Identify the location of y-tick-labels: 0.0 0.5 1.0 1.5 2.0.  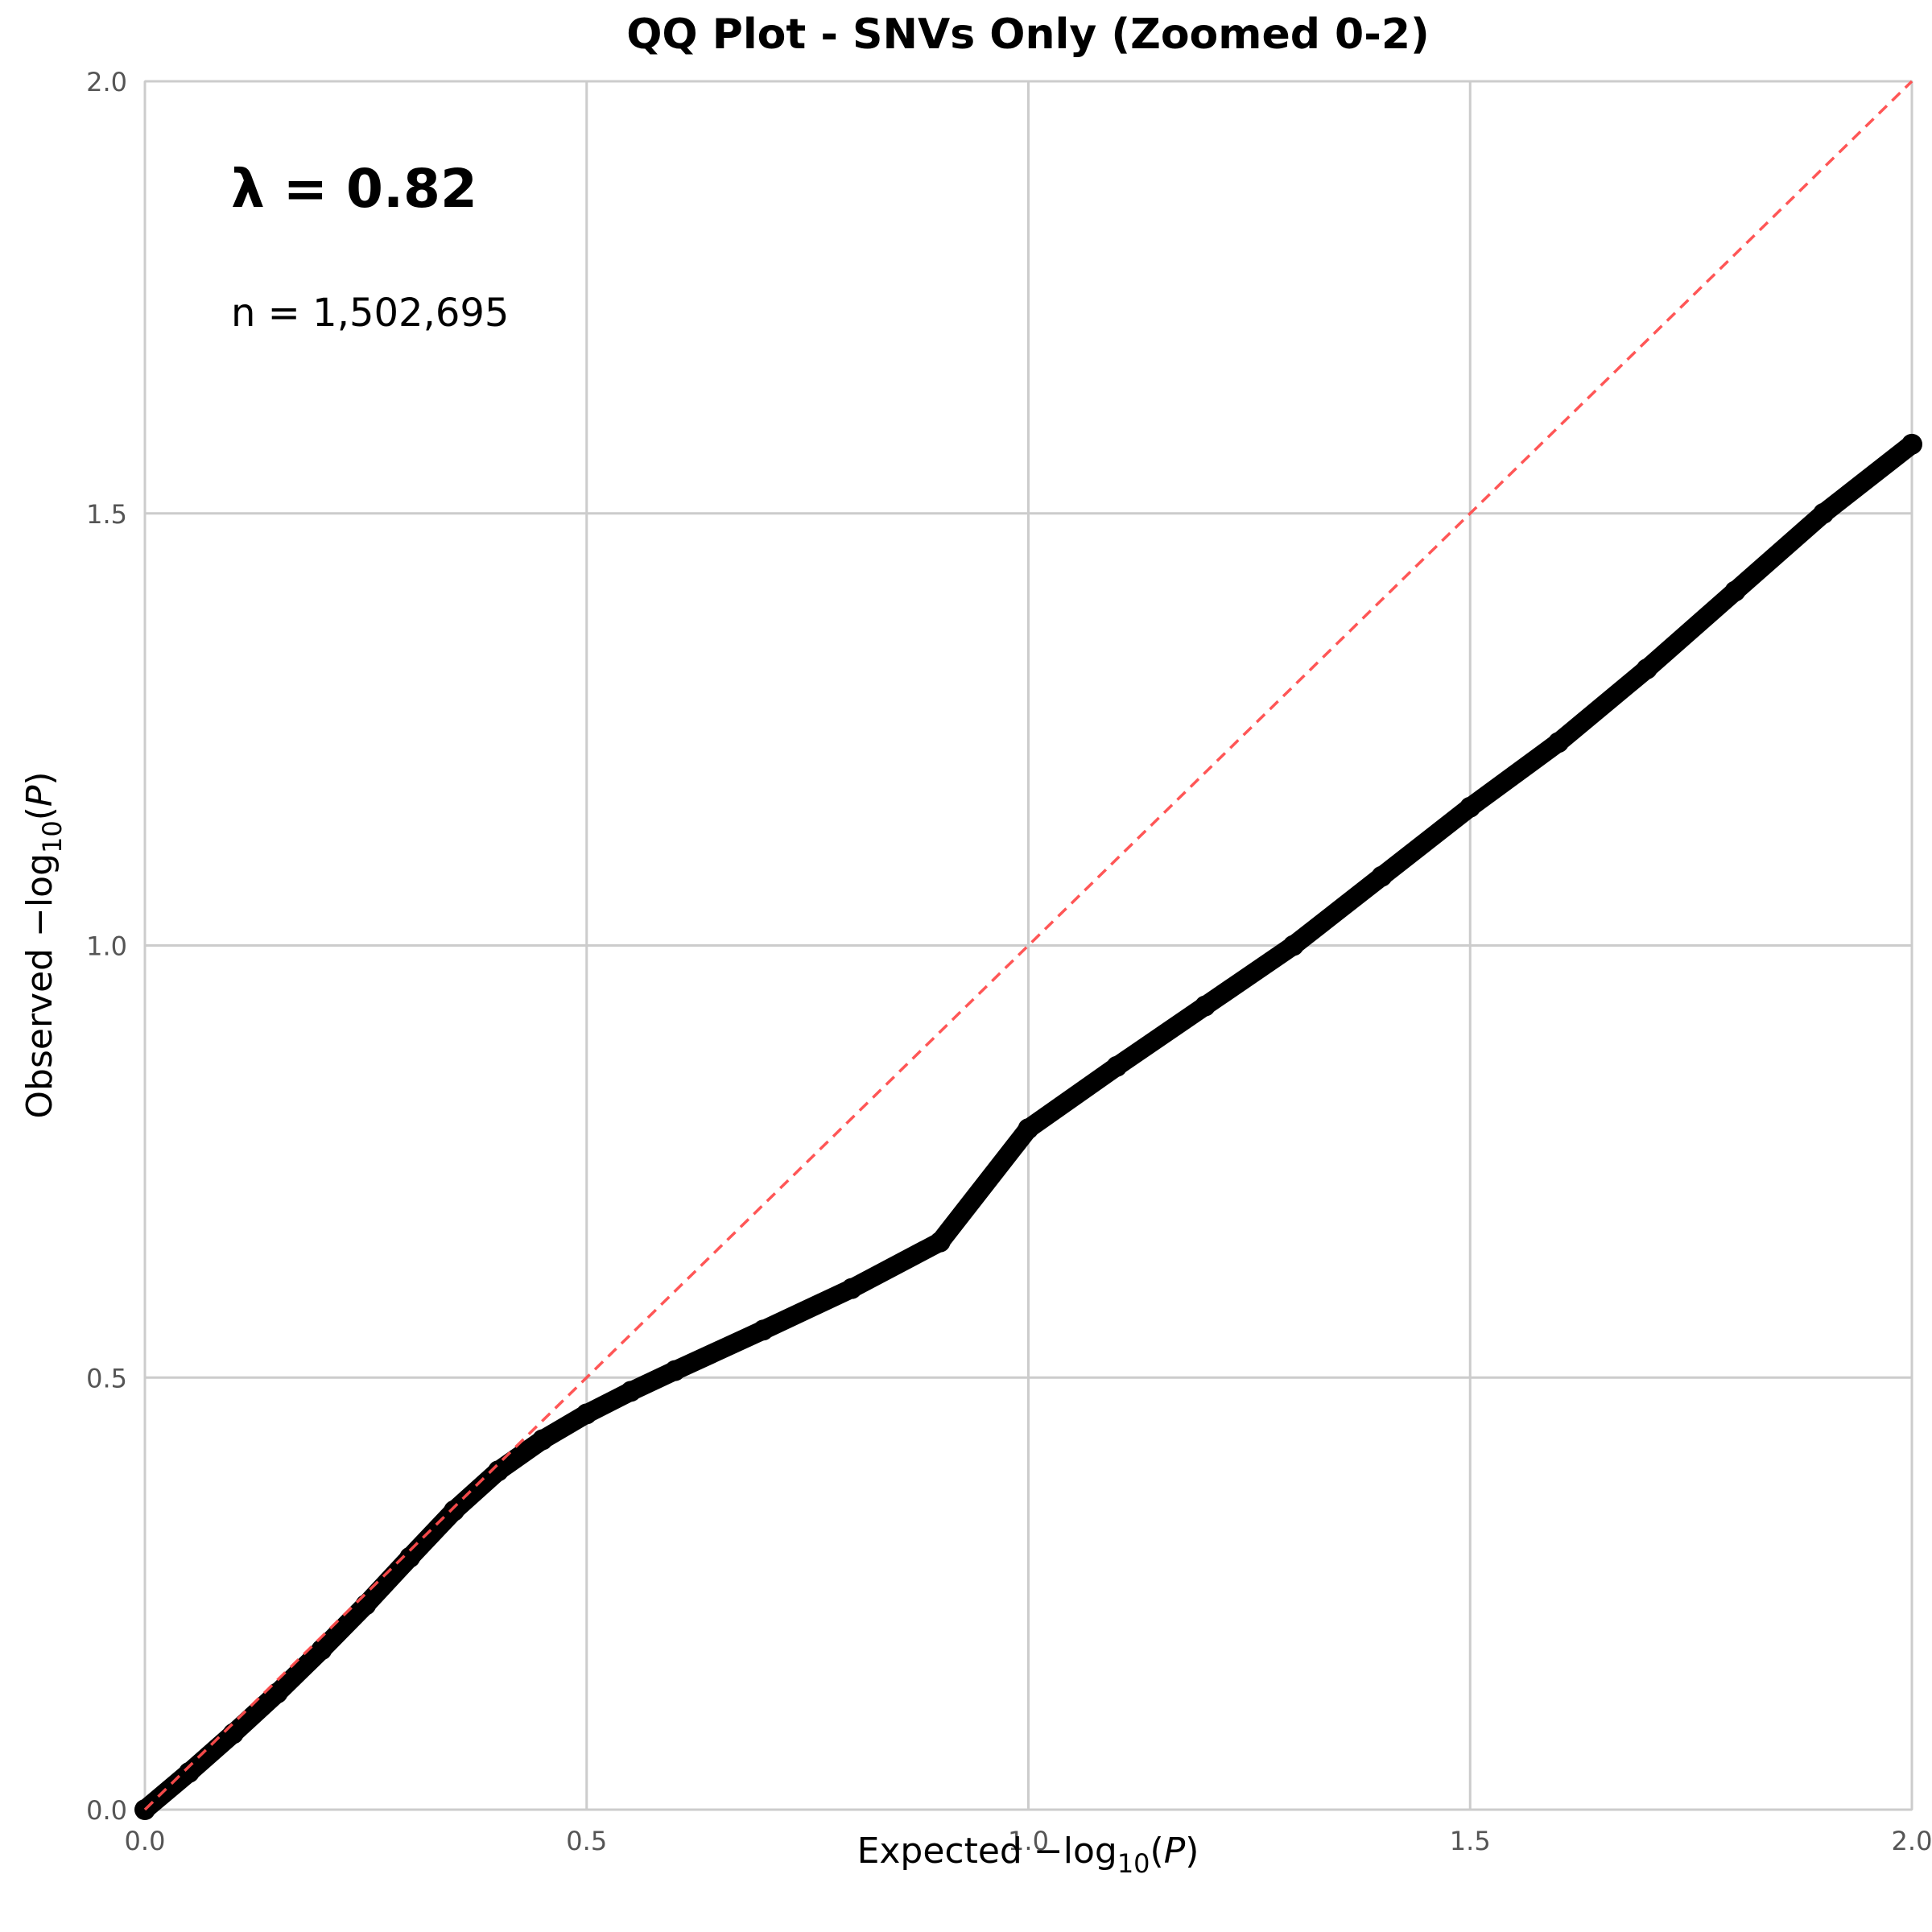
(106, 946).